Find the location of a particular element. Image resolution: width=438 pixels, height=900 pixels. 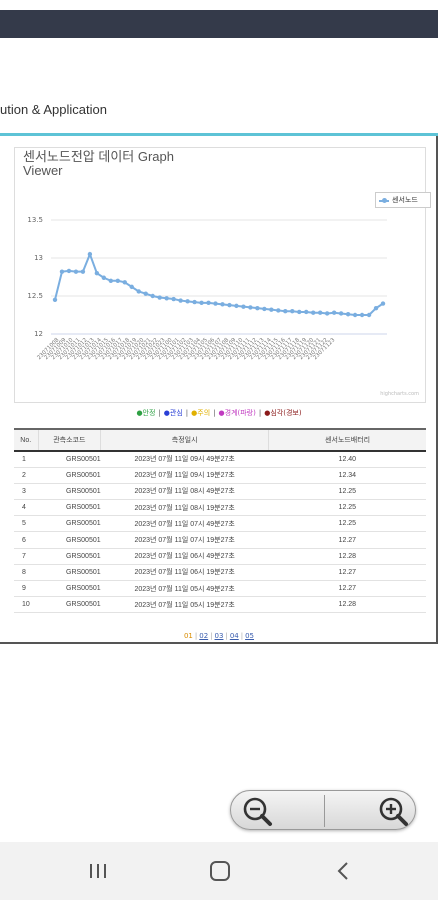

table-row: 10 GRS00501 2023년 07월 11일 05시 19분27초 12.28 is located at coordinates (220, 605).